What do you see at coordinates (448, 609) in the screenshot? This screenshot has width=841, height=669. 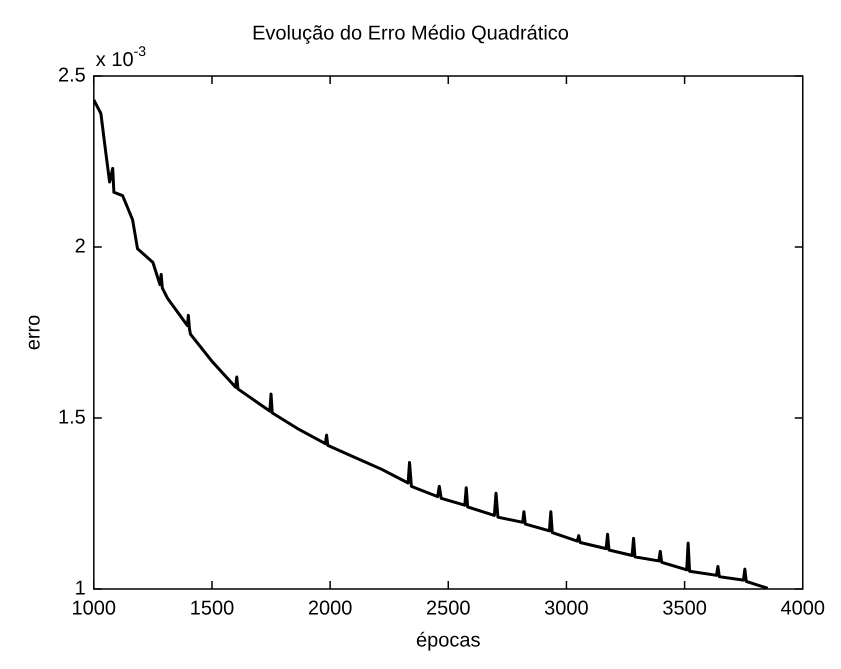 I see `x-tick-label: 2500` at bounding box center [448, 609].